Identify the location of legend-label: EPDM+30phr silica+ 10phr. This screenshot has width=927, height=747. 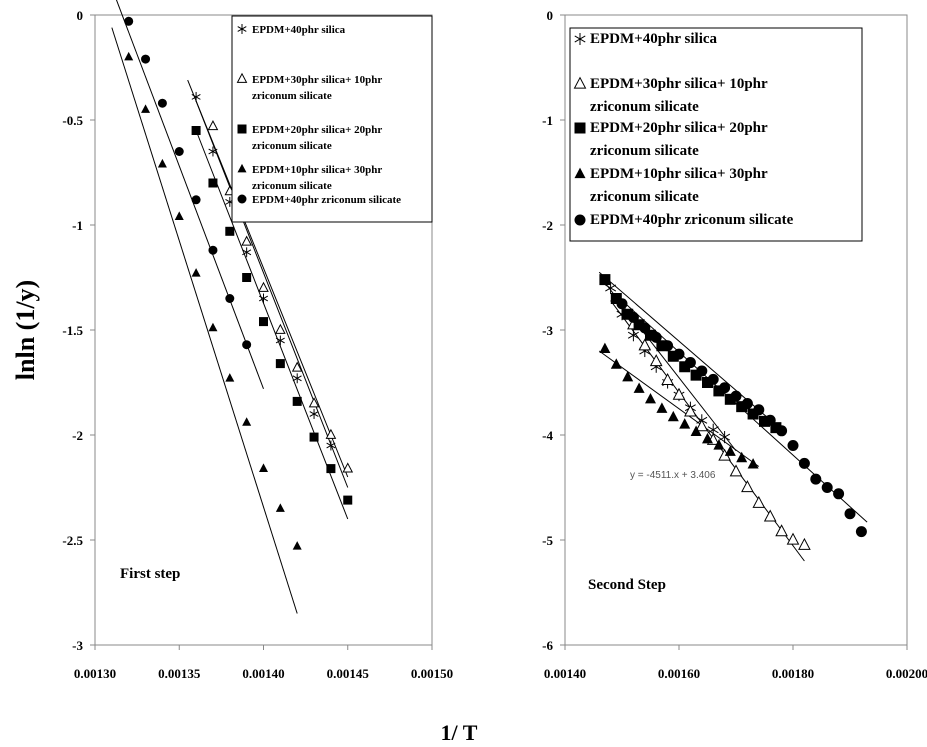
(317, 80).